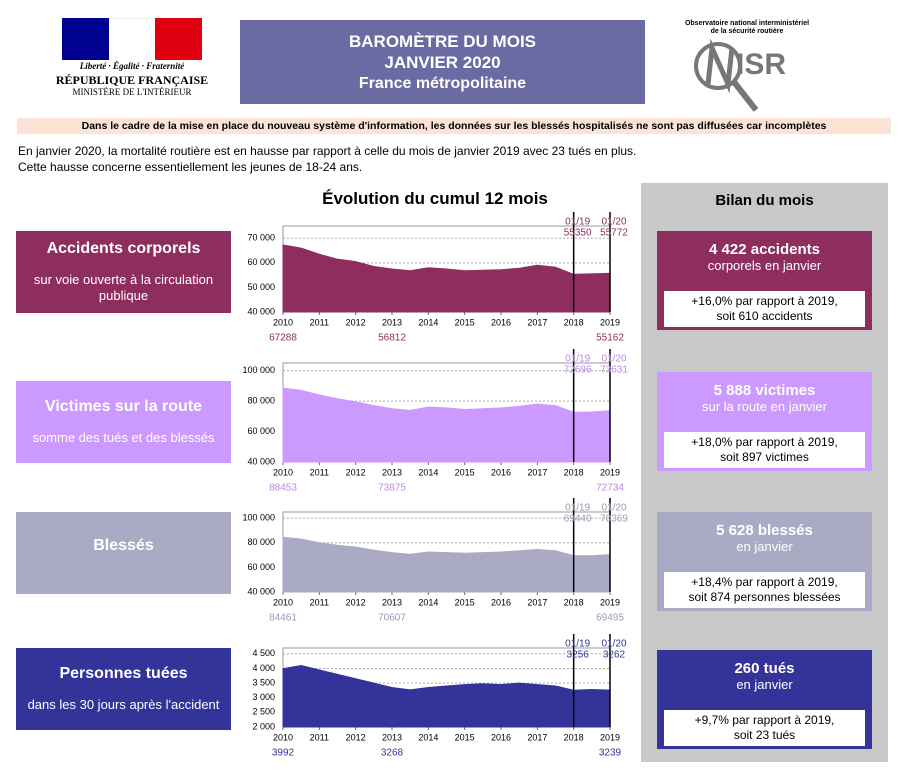 This screenshot has height=770, width=900. What do you see at coordinates (764, 720) in the screenshot?
I see `comparison-line: +9,7% par rapport à 2019,` at bounding box center [764, 720].